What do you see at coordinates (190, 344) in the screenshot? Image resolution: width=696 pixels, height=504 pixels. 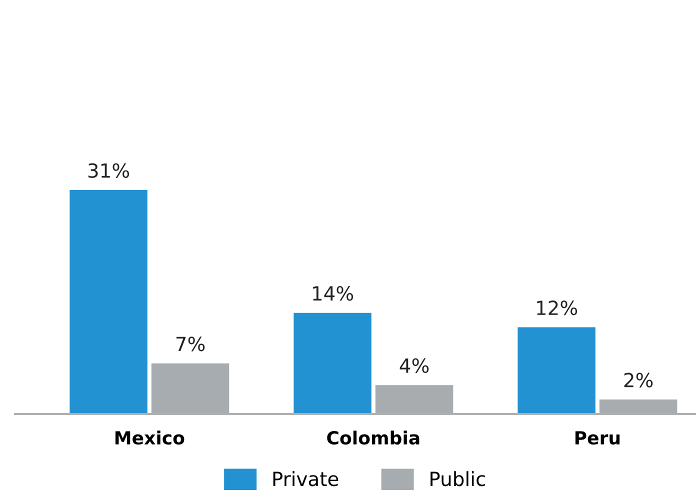 I see `data-label: 7%` at bounding box center [190, 344].